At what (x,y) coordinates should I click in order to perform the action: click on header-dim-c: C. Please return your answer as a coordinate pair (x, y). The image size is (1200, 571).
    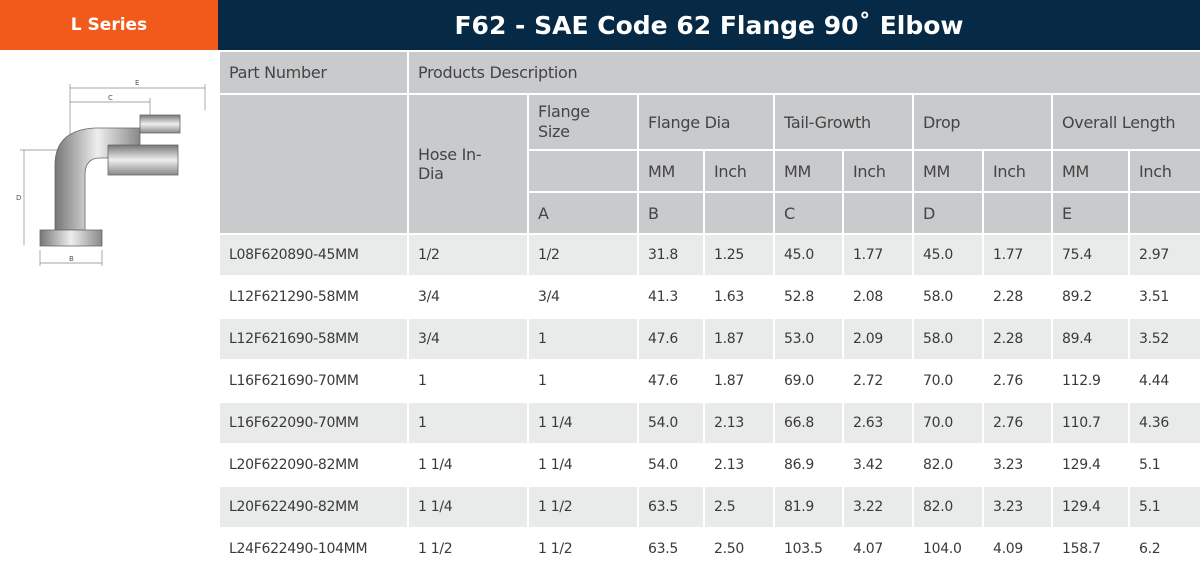
    Looking at the image, I should click on (808, 213).